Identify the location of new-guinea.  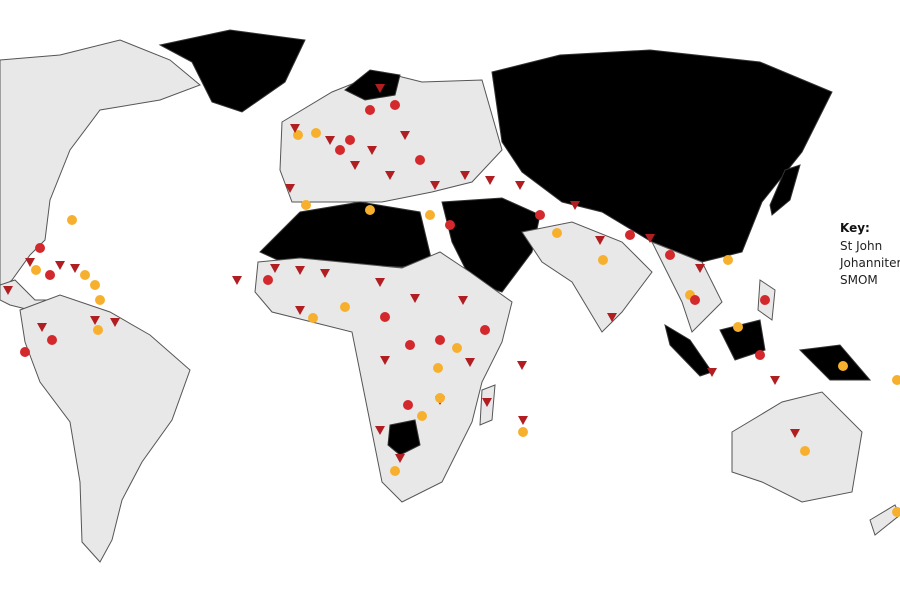
(835, 362).